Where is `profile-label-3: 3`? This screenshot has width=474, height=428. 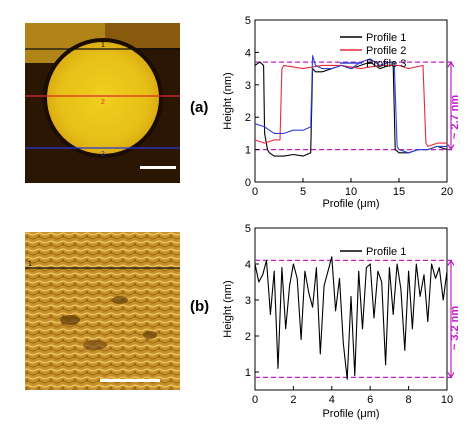
profile-label-3: 3 is located at coordinates (103, 154).